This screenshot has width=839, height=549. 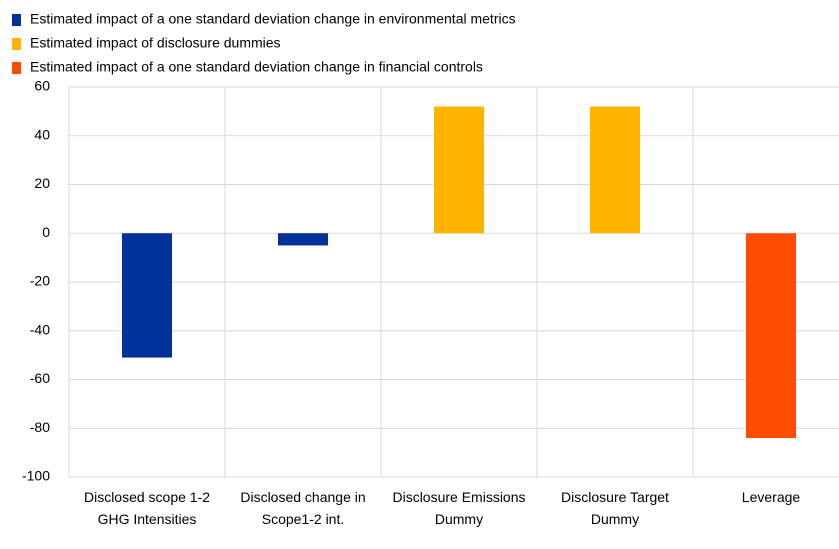 I want to click on legend-label: Estimated impact of disclosure dummies, so click(x=155, y=43).